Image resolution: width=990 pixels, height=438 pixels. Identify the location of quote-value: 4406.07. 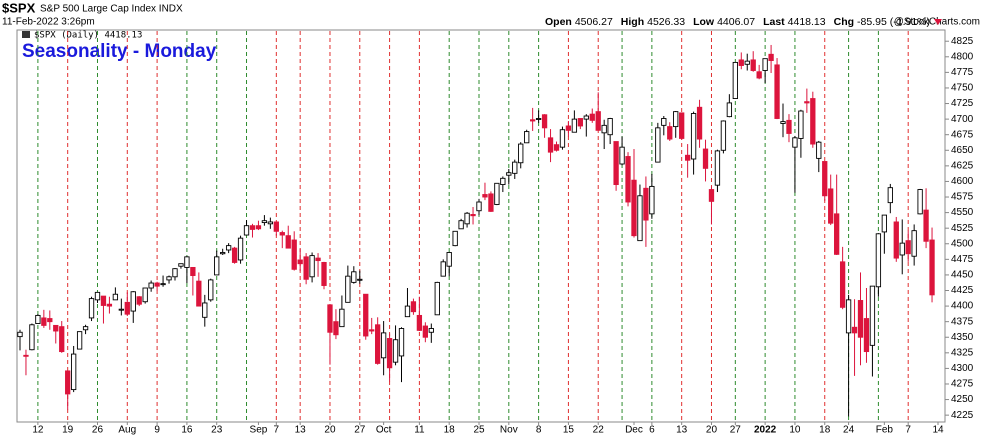
(736, 22).